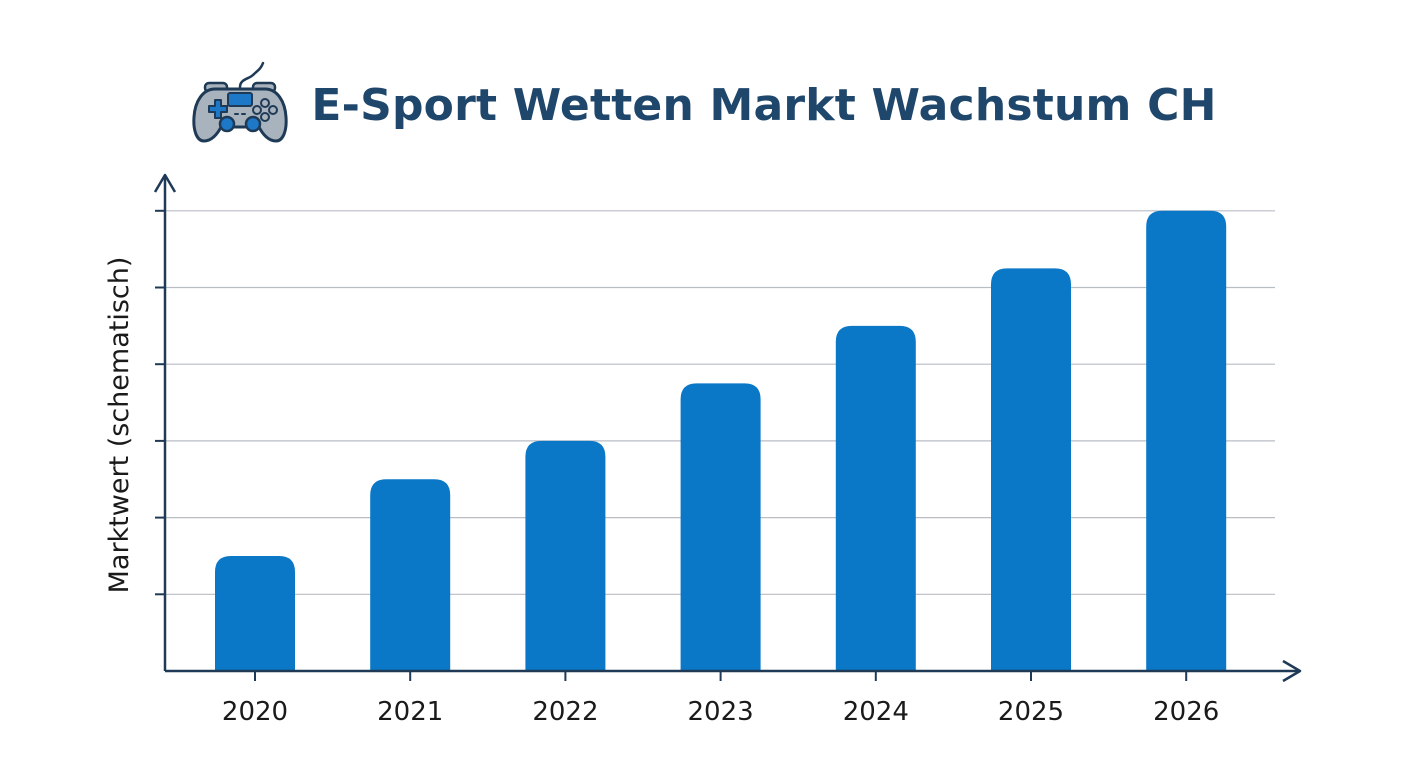 The width and height of the screenshot is (1408, 768). What do you see at coordinates (1186, 441) in the screenshot?
I see `bar-2026` at bounding box center [1186, 441].